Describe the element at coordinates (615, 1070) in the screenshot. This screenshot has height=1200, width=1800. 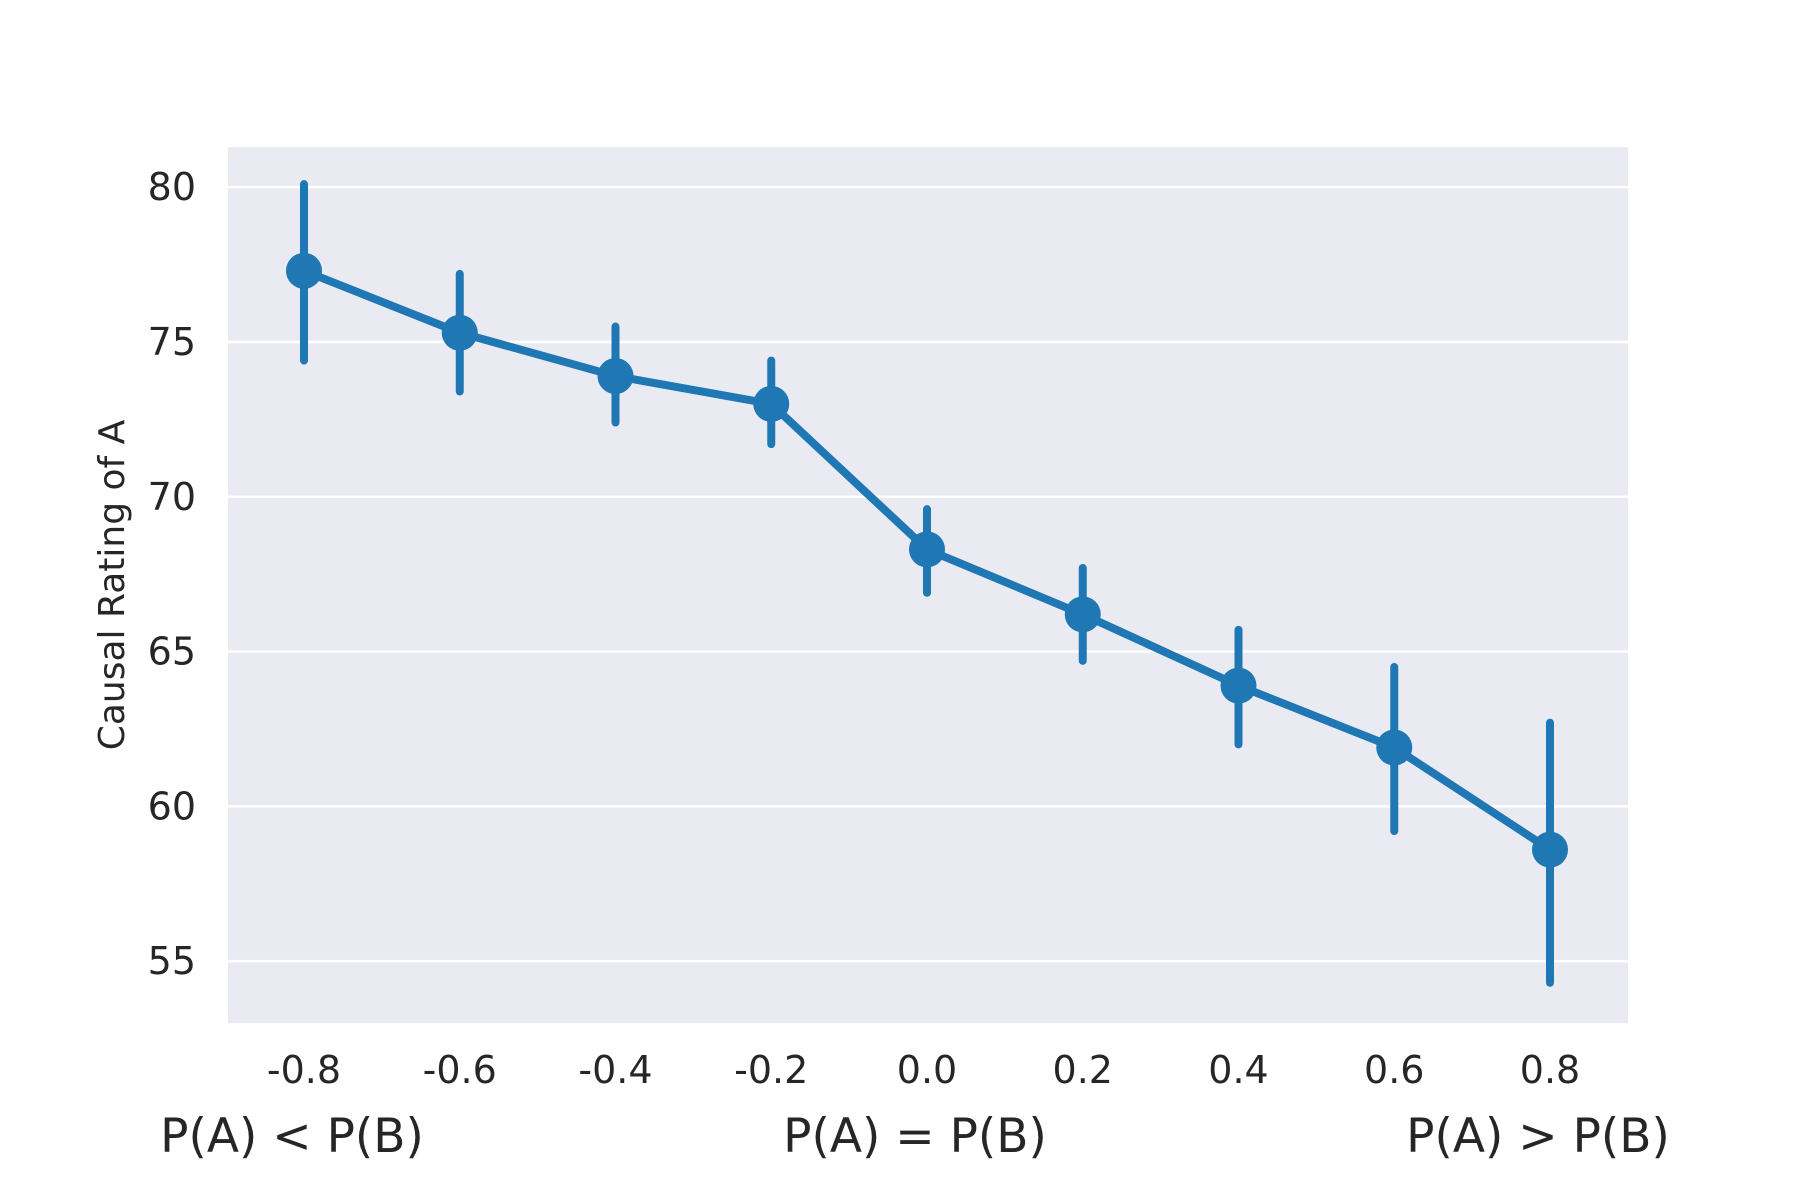
I see `x-tick-label: -0.4` at that location.